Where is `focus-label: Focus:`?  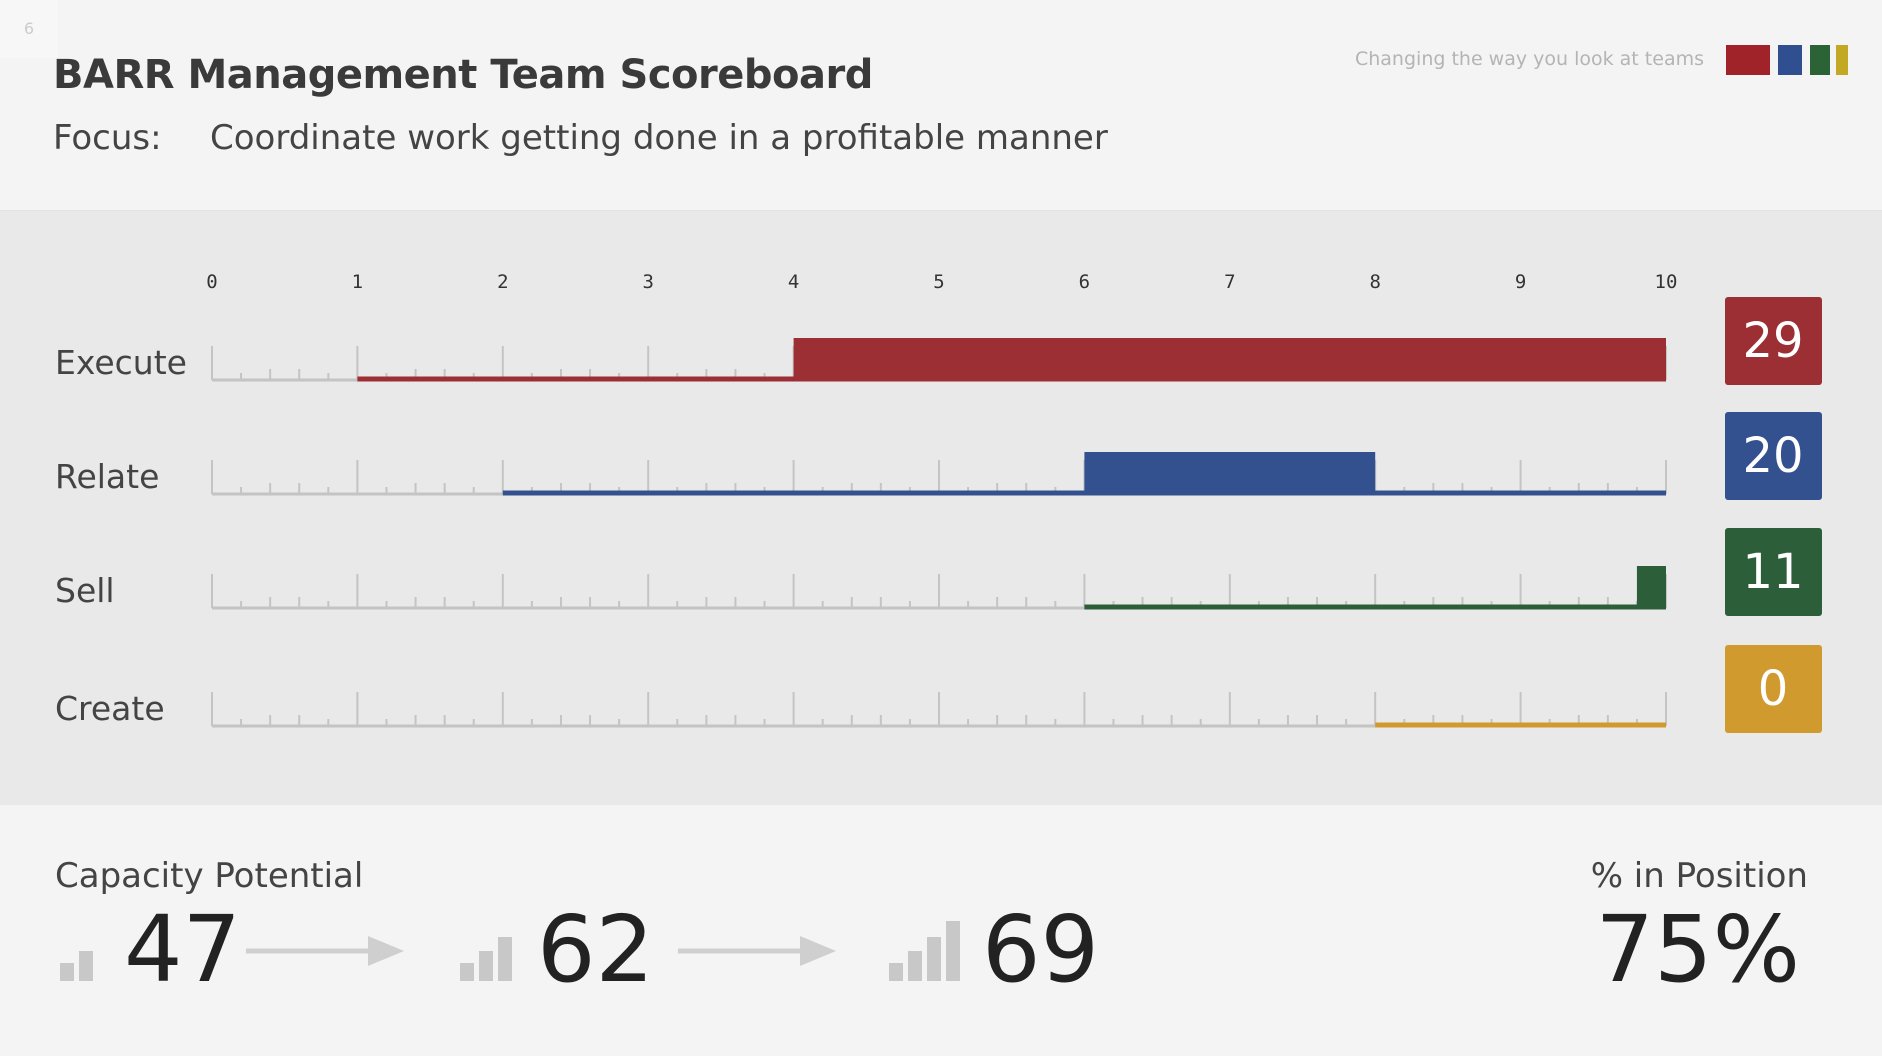
focus-label: Focus: is located at coordinates (107, 138).